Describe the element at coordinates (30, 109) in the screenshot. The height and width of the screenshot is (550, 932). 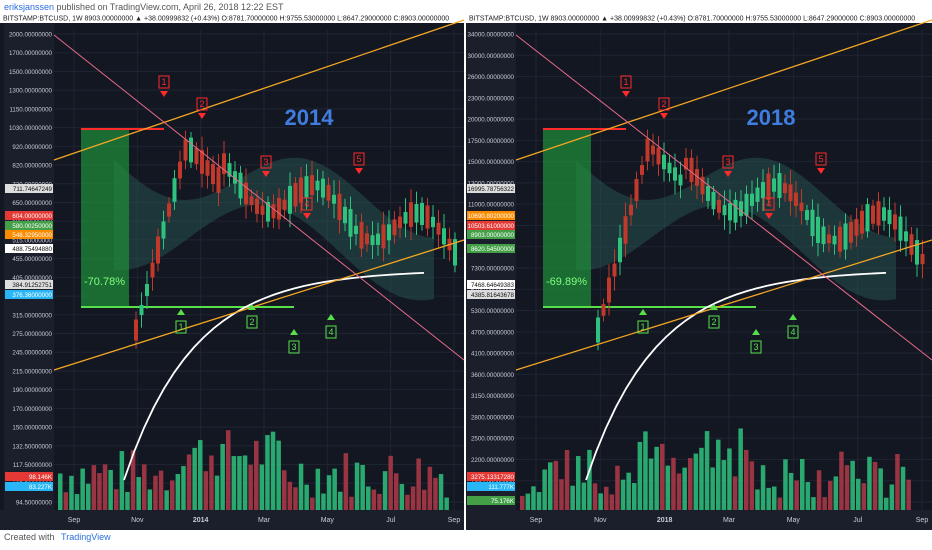
I see `y-tick-label: 1150.00000000` at that location.